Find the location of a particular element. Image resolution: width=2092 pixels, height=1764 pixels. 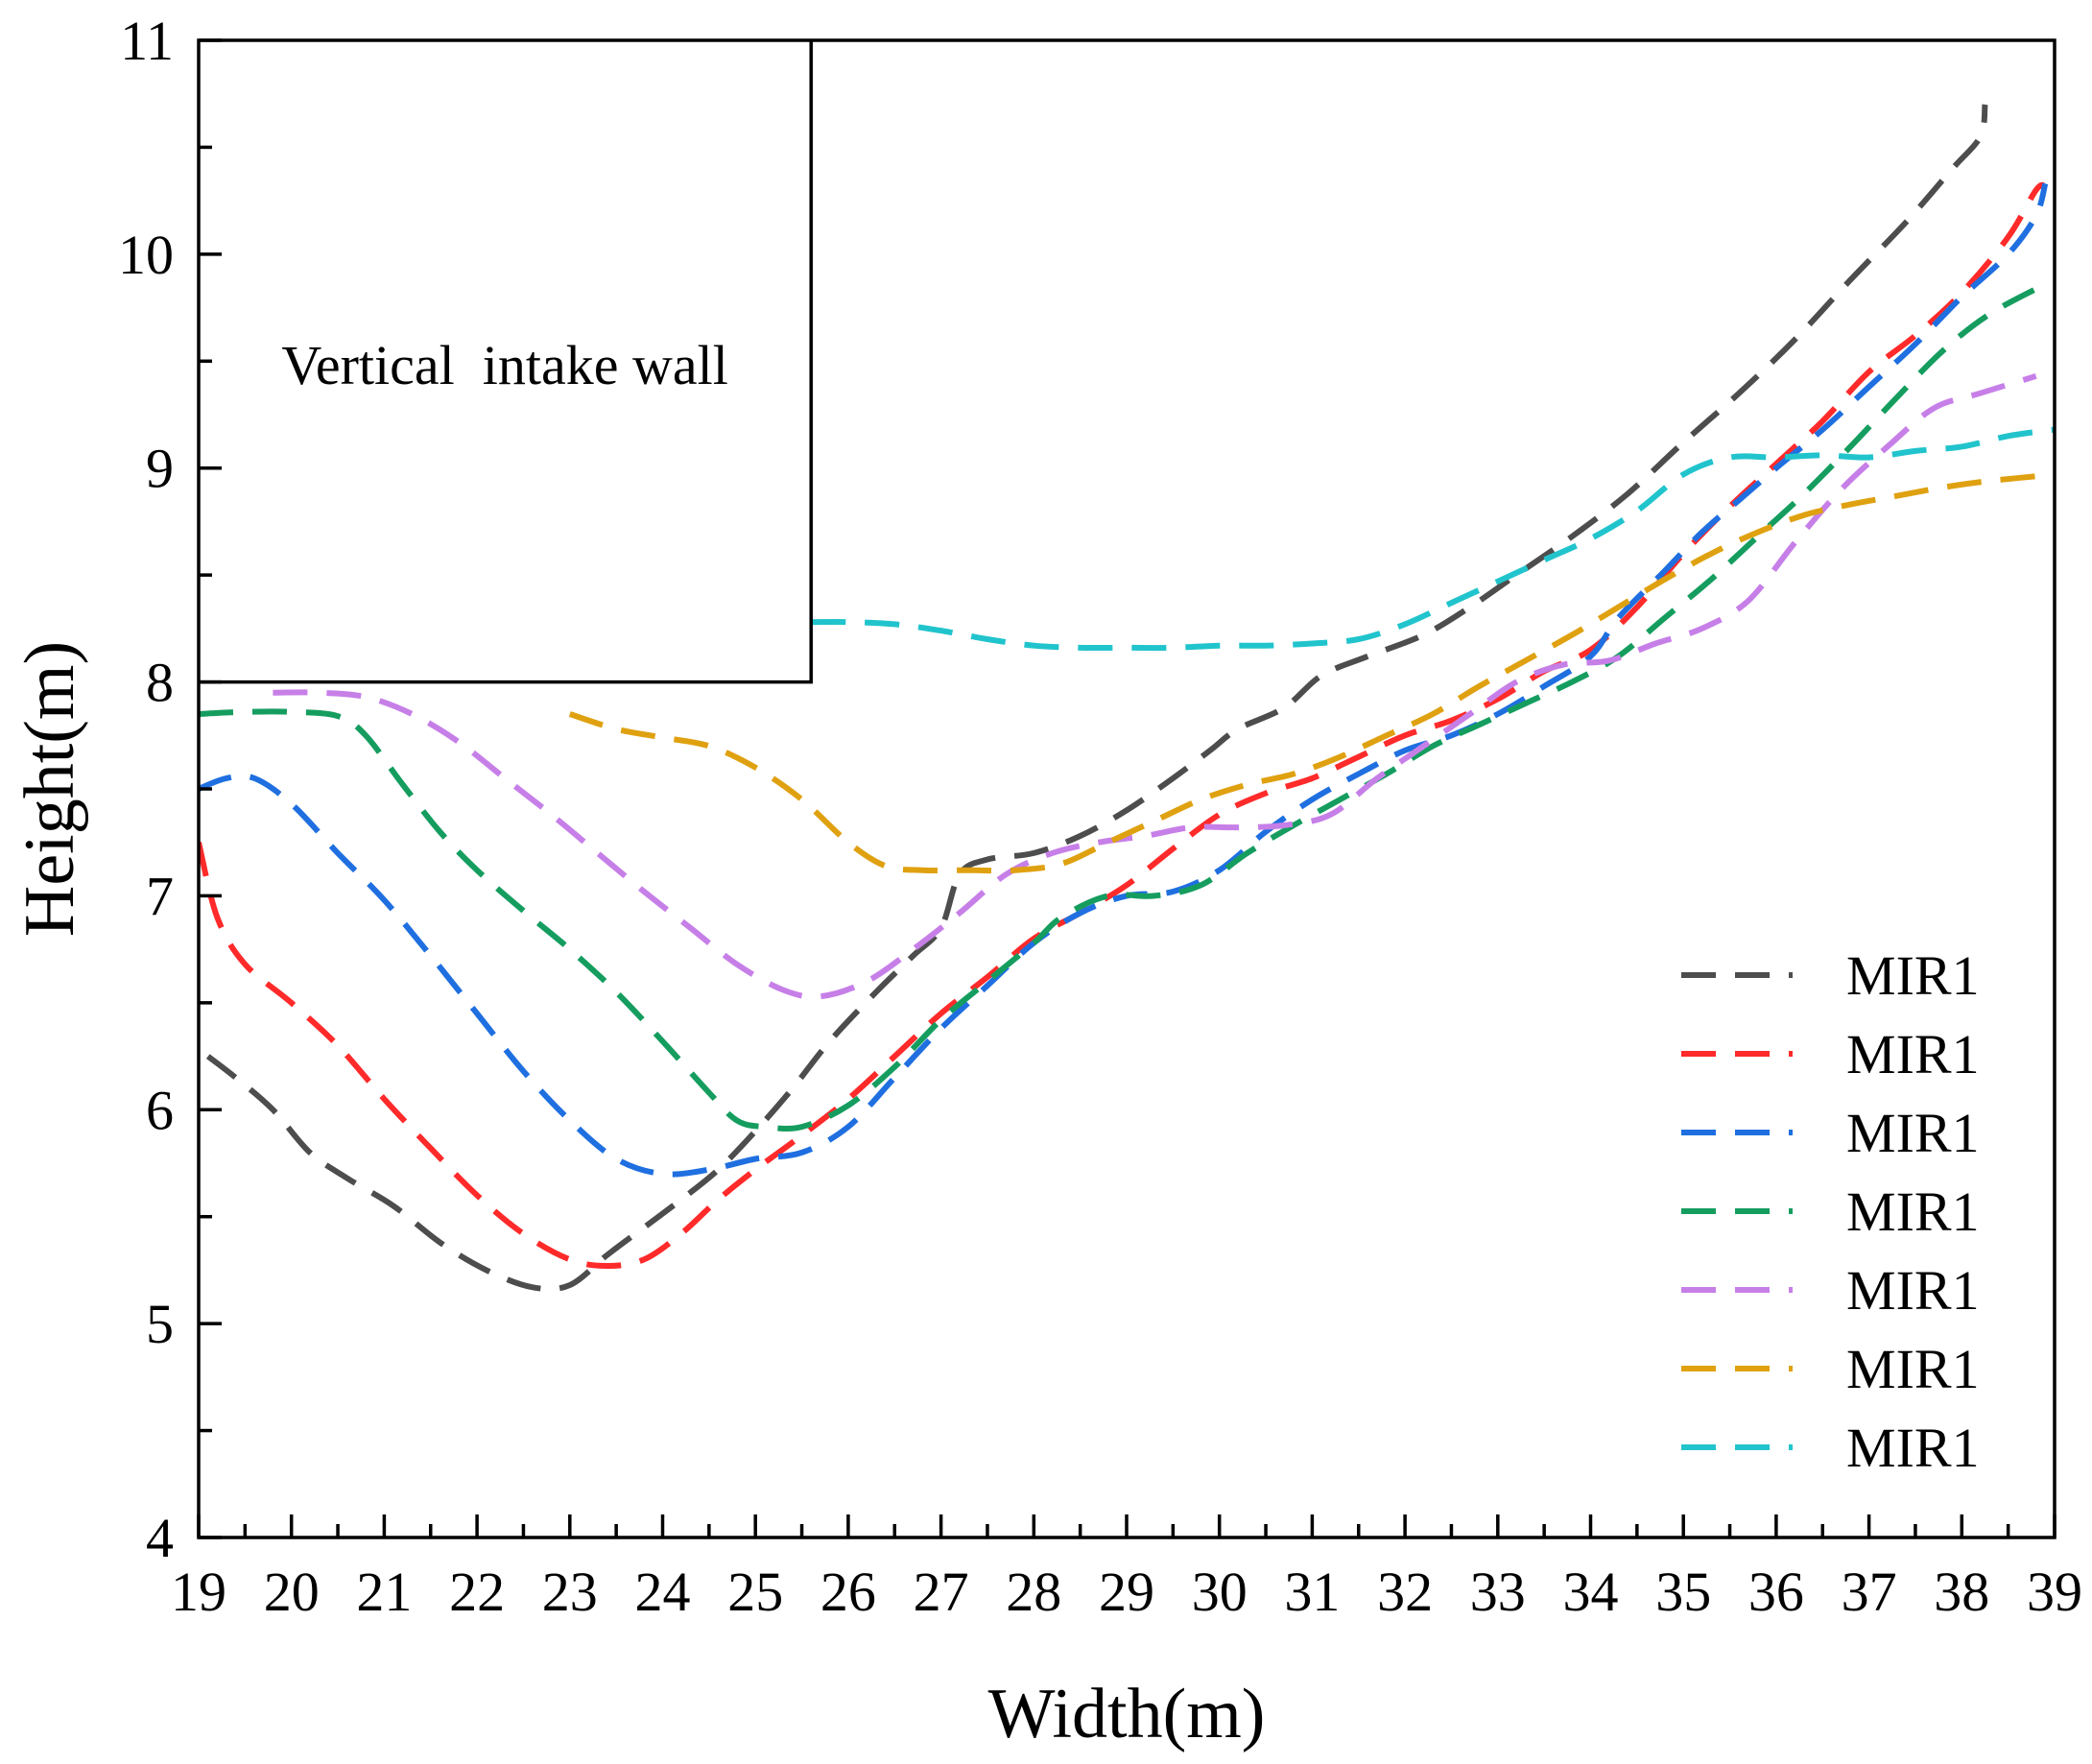

x-tick-label: 33 is located at coordinates (1498, 1592).